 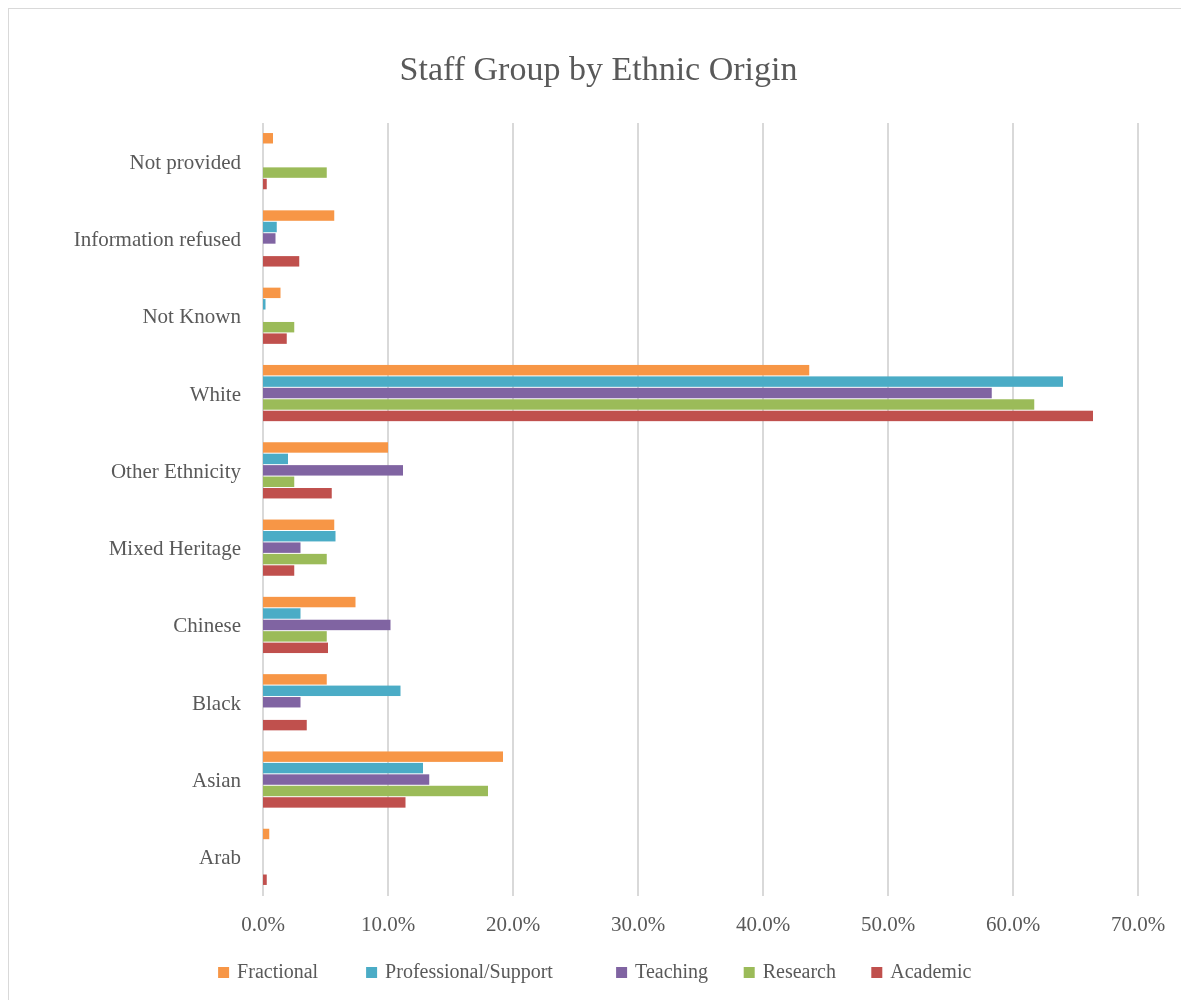 I want to click on x-tick-label: 40.0%, so click(x=763, y=924).